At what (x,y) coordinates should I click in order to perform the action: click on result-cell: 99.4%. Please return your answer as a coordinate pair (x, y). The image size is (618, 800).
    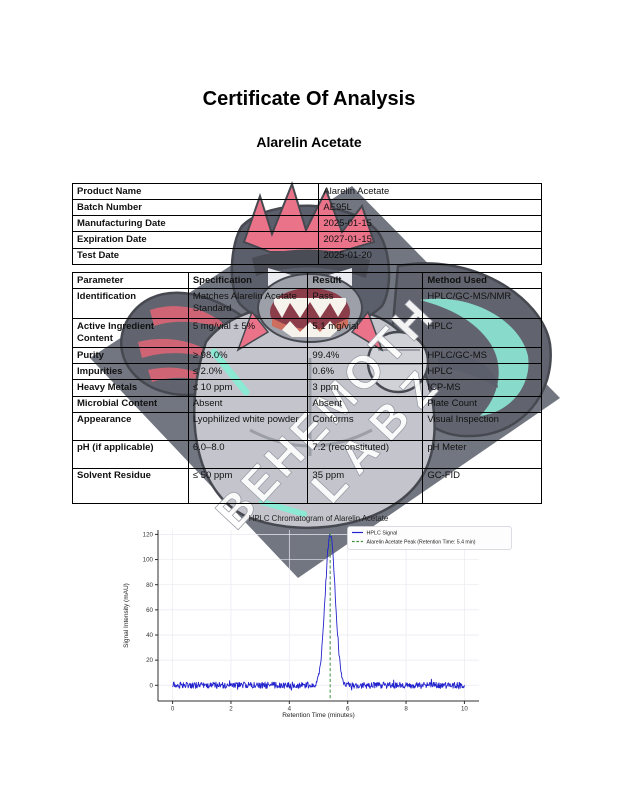
    Looking at the image, I should click on (365, 356).